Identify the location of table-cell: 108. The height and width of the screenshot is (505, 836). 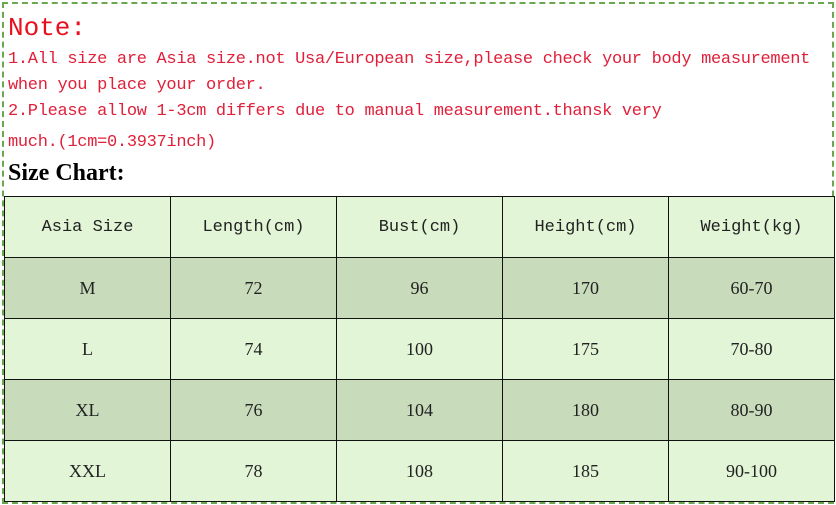
(419, 471).